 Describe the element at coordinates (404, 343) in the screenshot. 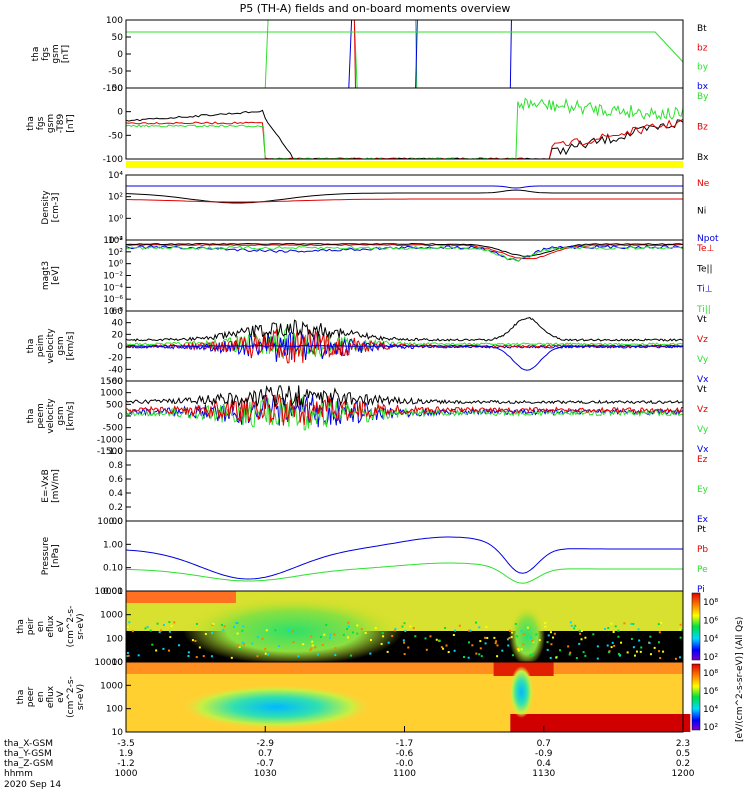

I see `vy-trace` at that location.